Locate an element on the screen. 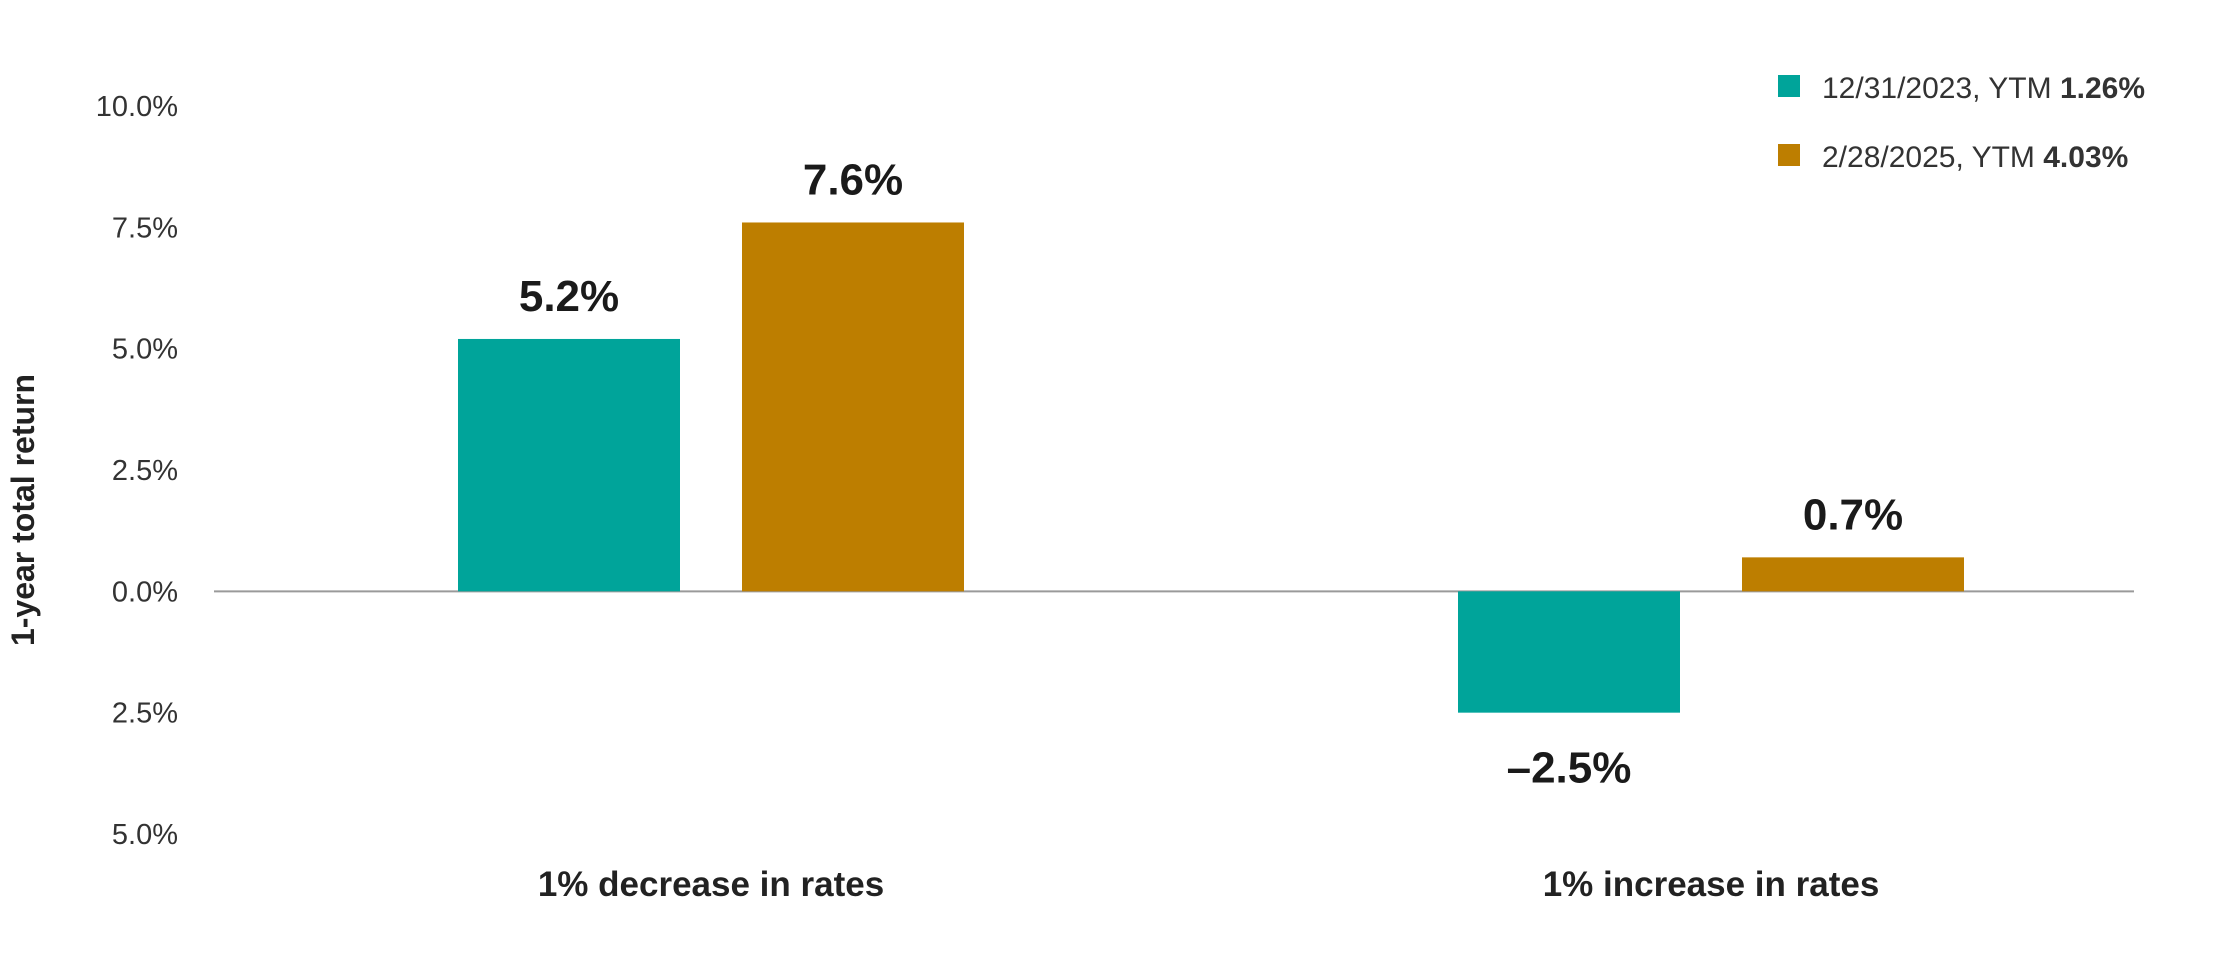 This screenshot has height=953, width=2240. data-label: 7.6% is located at coordinates (853, 179).